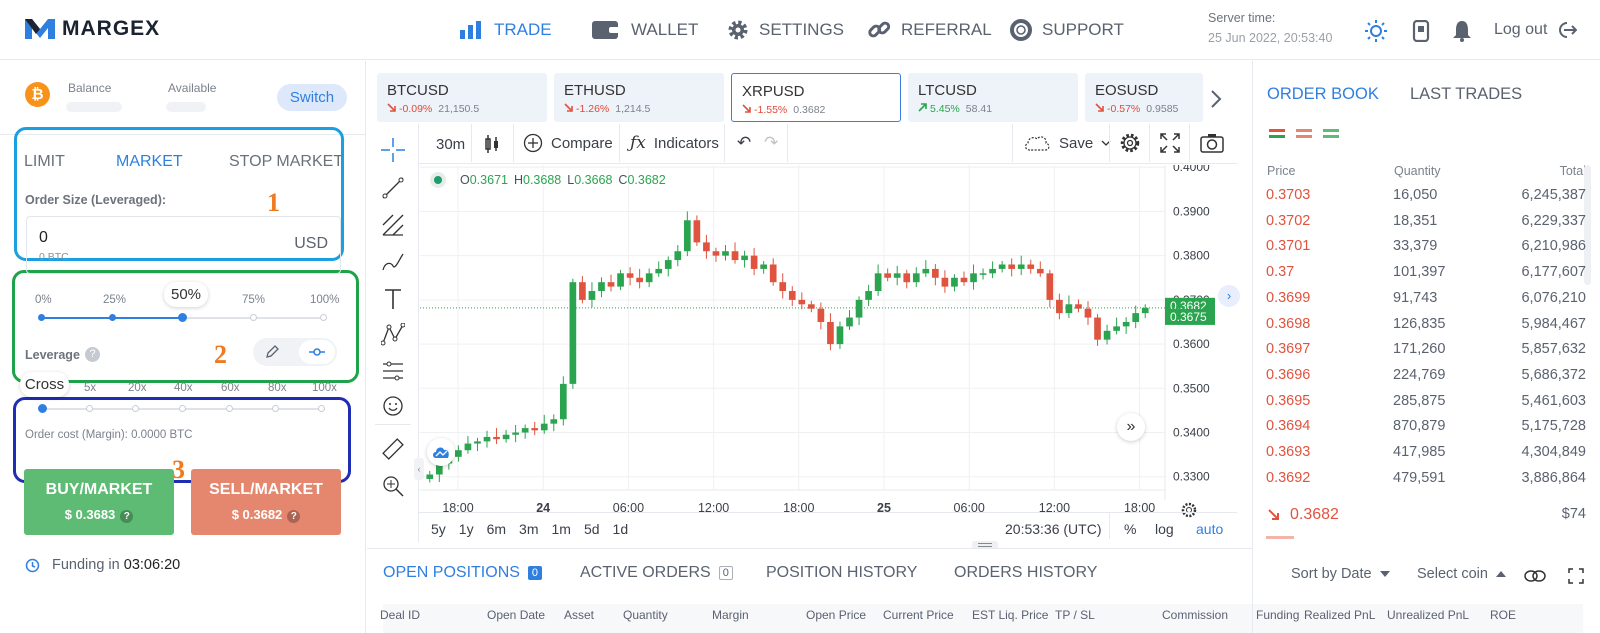 This screenshot has height=633, width=1600. What do you see at coordinates (1170, 143) in the screenshot?
I see `fullscreen-icon` at bounding box center [1170, 143].